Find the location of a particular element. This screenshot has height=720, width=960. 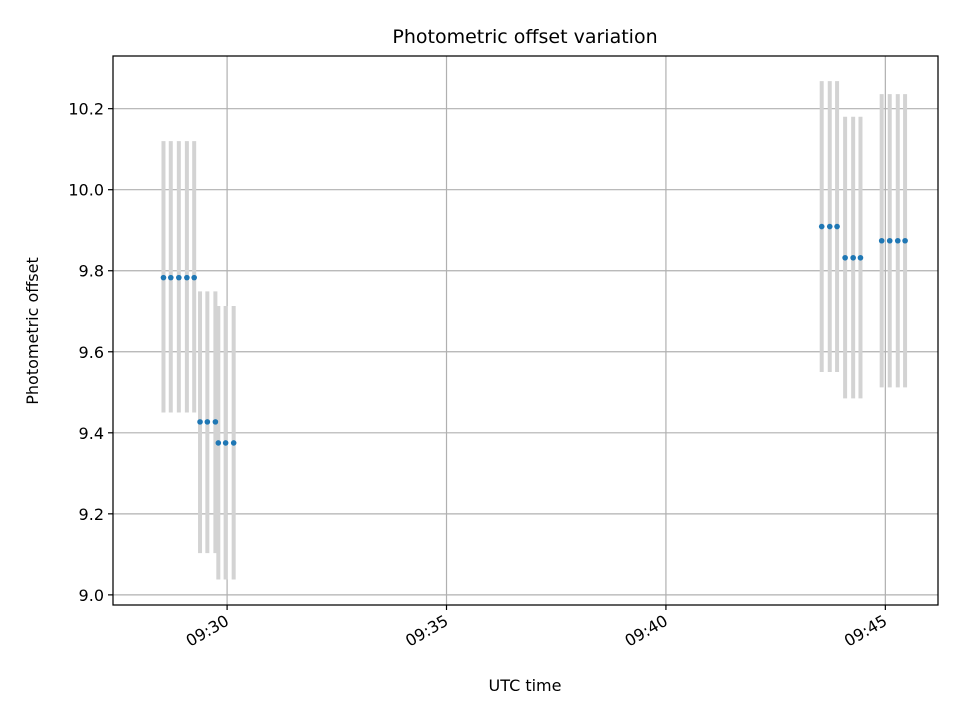

chart-title: Photometric offset variation is located at coordinates (524, 37).